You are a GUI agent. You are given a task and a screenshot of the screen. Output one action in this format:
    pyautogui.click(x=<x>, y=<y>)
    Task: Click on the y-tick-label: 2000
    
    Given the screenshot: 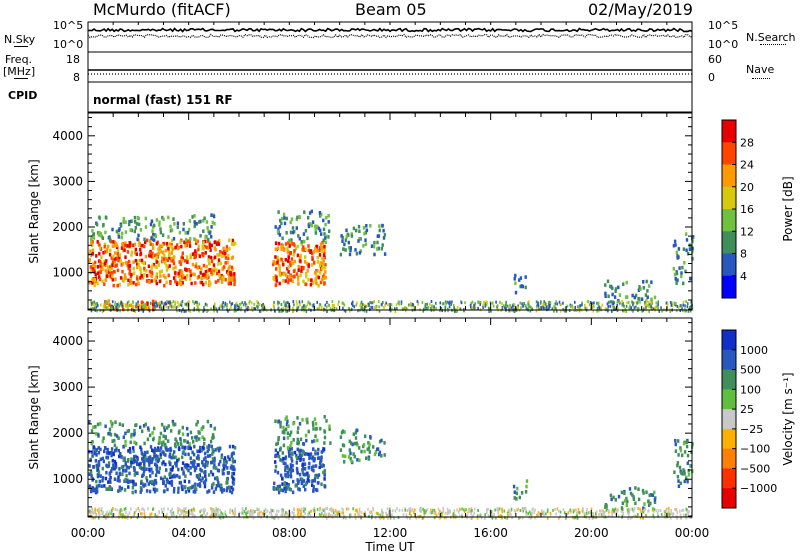 What is the action you would take?
    pyautogui.click(x=67, y=227)
    